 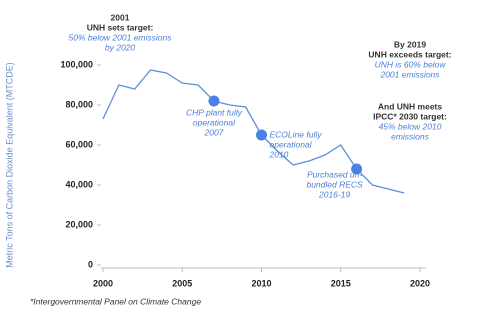 I want to click on y-tick-label: 60,000, so click(x=79, y=144).